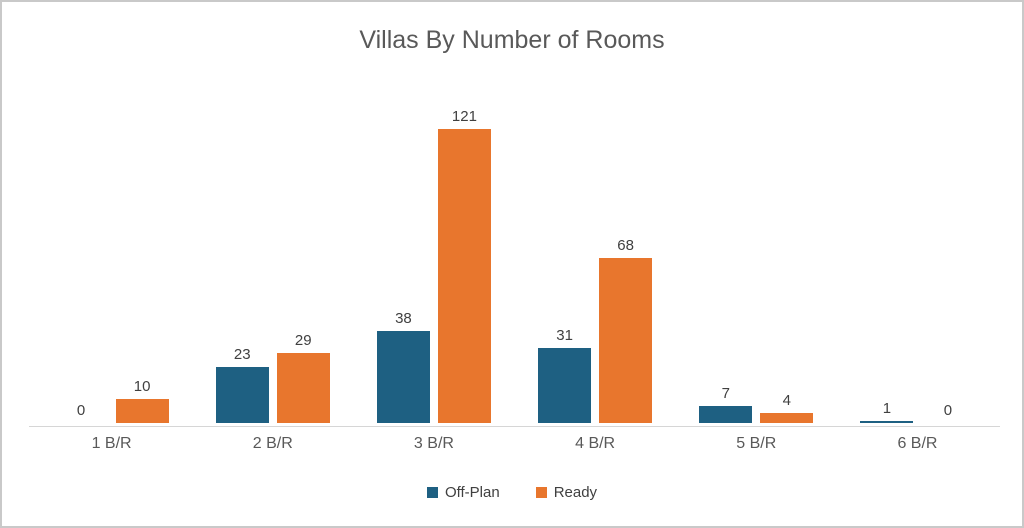 This screenshot has height=528, width=1024. What do you see at coordinates (242, 355) in the screenshot?
I see `bar-value-label: 23` at bounding box center [242, 355].